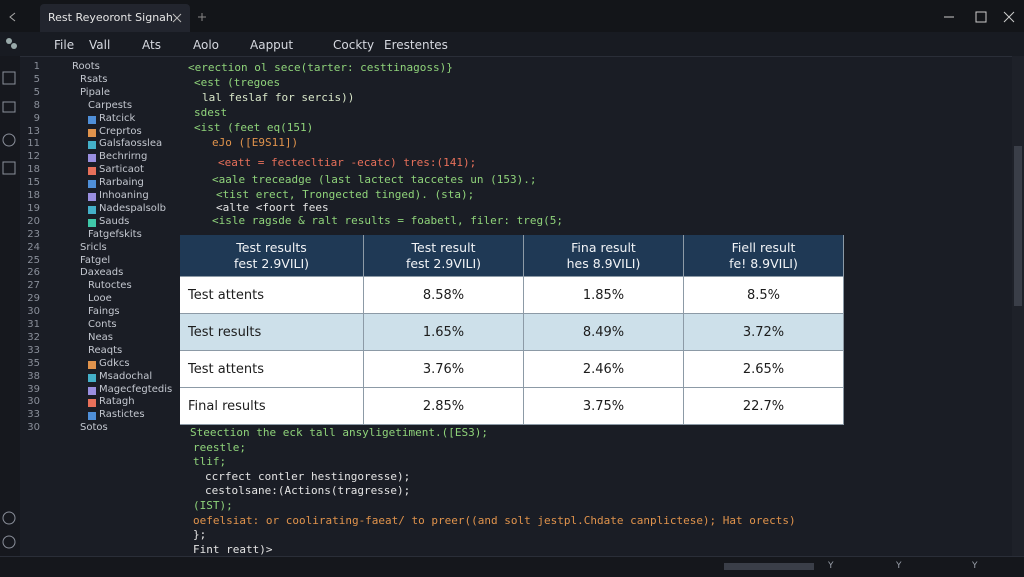  I want to click on tab: Rest Reyeoront Signah, so click(115, 18).